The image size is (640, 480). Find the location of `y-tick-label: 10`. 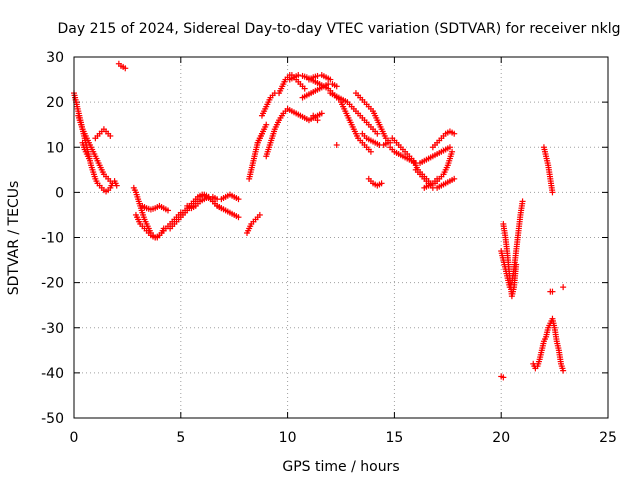

y-tick-label: 10 is located at coordinates (55, 148).